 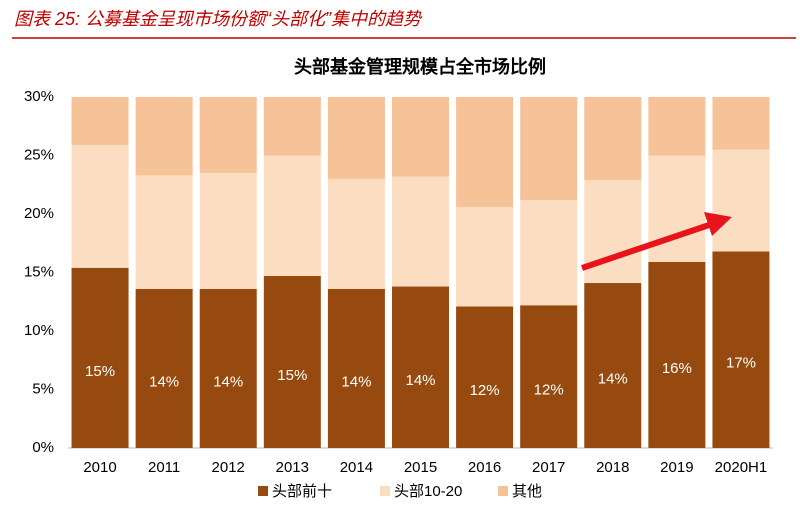 I want to click on legend-label: 头部前十, so click(x=302, y=491).